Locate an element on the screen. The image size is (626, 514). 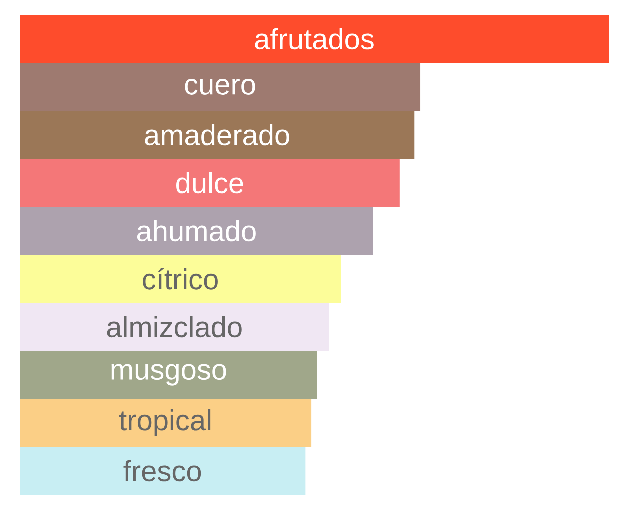
y-tick-label: tropical is located at coordinates (165, 423).